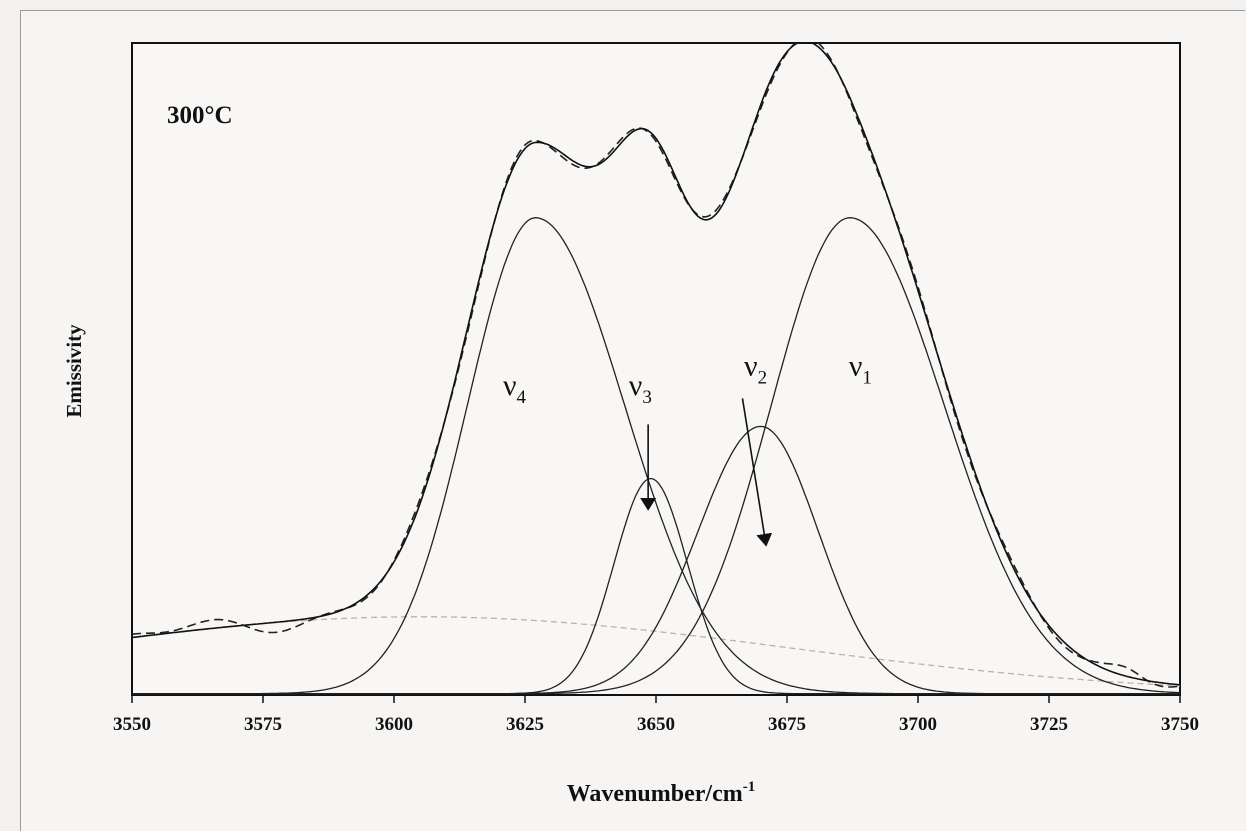 This screenshot has height=831, width=1246. What do you see at coordinates (1180, 724) in the screenshot?
I see `x-tick-label-3750: 3750` at bounding box center [1180, 724].